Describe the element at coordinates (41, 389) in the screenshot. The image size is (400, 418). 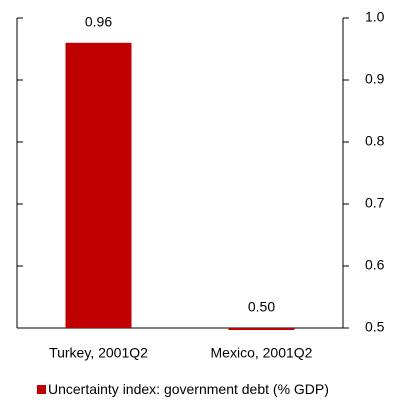
I see `legend-swatch` at that location.